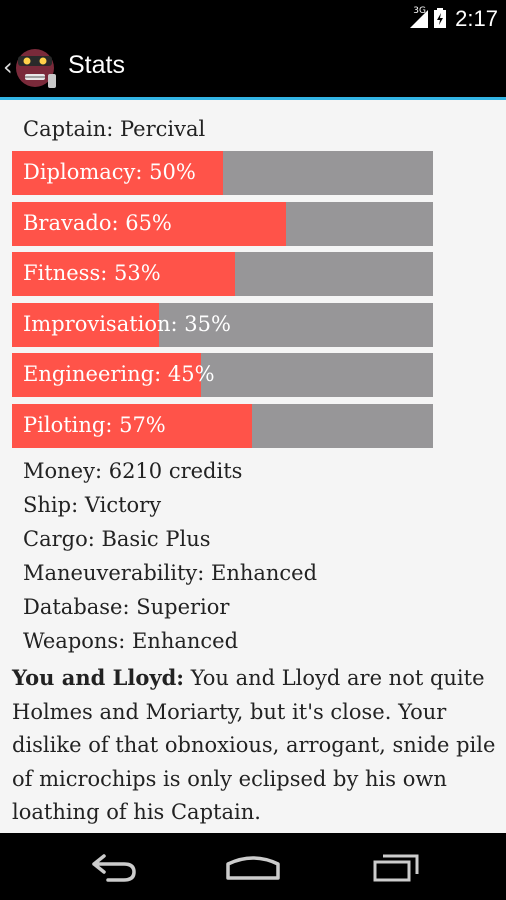 Image resolution: width=506 pixels, height=900 pixels. Describe the element at coordinates (96, 65) in the screenshot. I see `page-title: Stats` at that location.